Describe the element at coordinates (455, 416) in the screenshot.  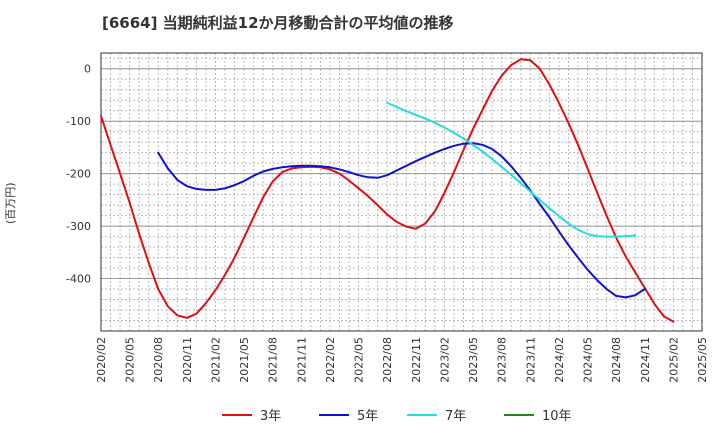
I see `legend-label-3: 7年` at that location.